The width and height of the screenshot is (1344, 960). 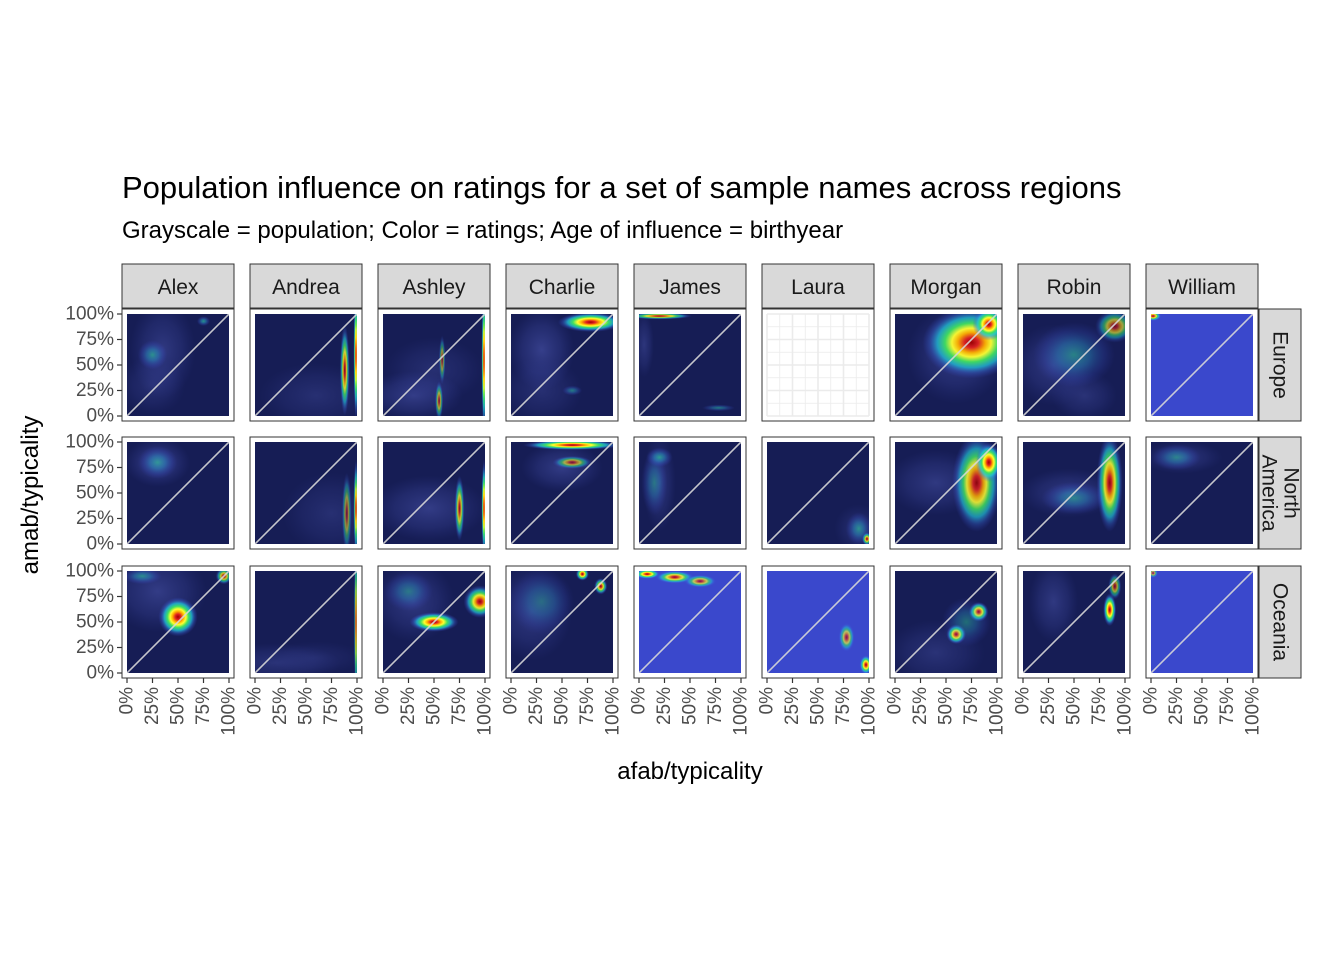 What do you see at coordinates (1202, 287) in the screenshot?
I see `facet-strip-label-william: William` at bounding box center [1202, 287].